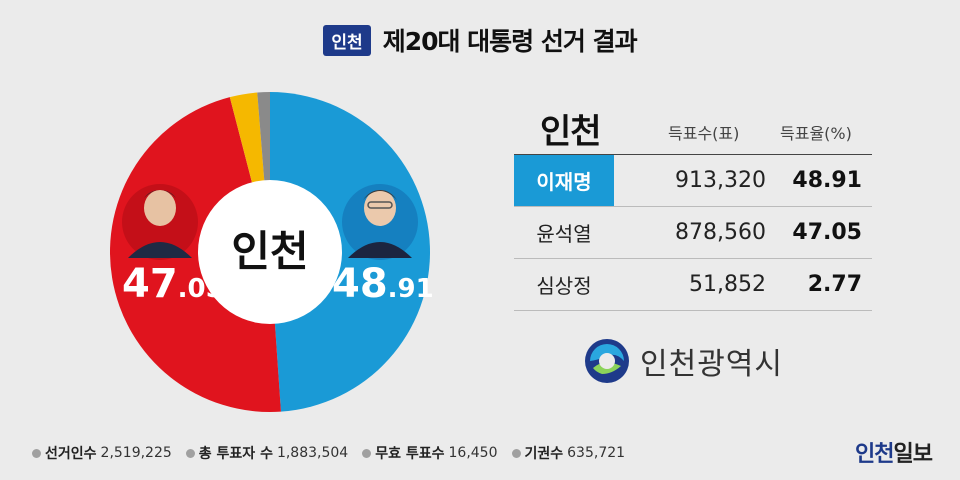 This screenshot has height=480, width=960. I want to click on col-head-pct: 득표율(%), so click(816, 133).